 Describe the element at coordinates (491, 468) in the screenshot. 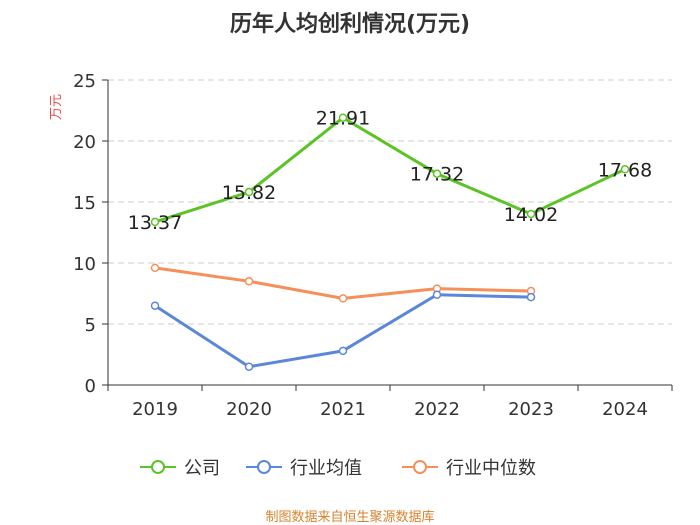

I see `legend-label: 行业中位数` at that location.